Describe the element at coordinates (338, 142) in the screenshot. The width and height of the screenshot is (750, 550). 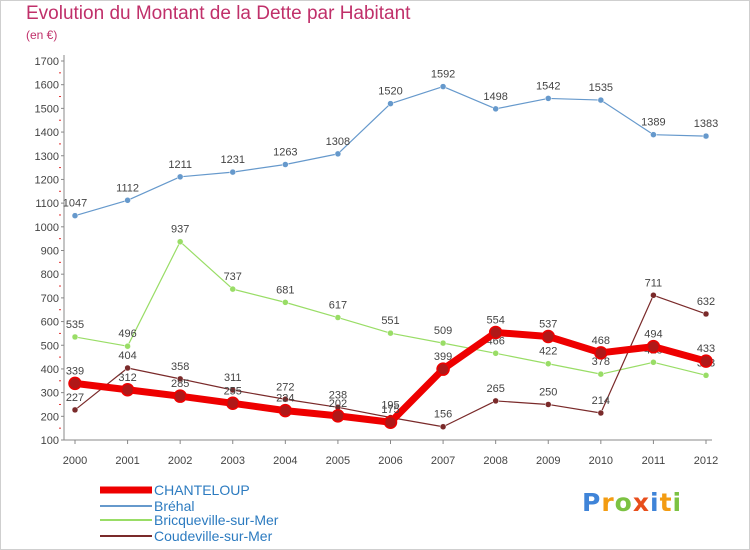
I see `data-label: 1308` at that location.